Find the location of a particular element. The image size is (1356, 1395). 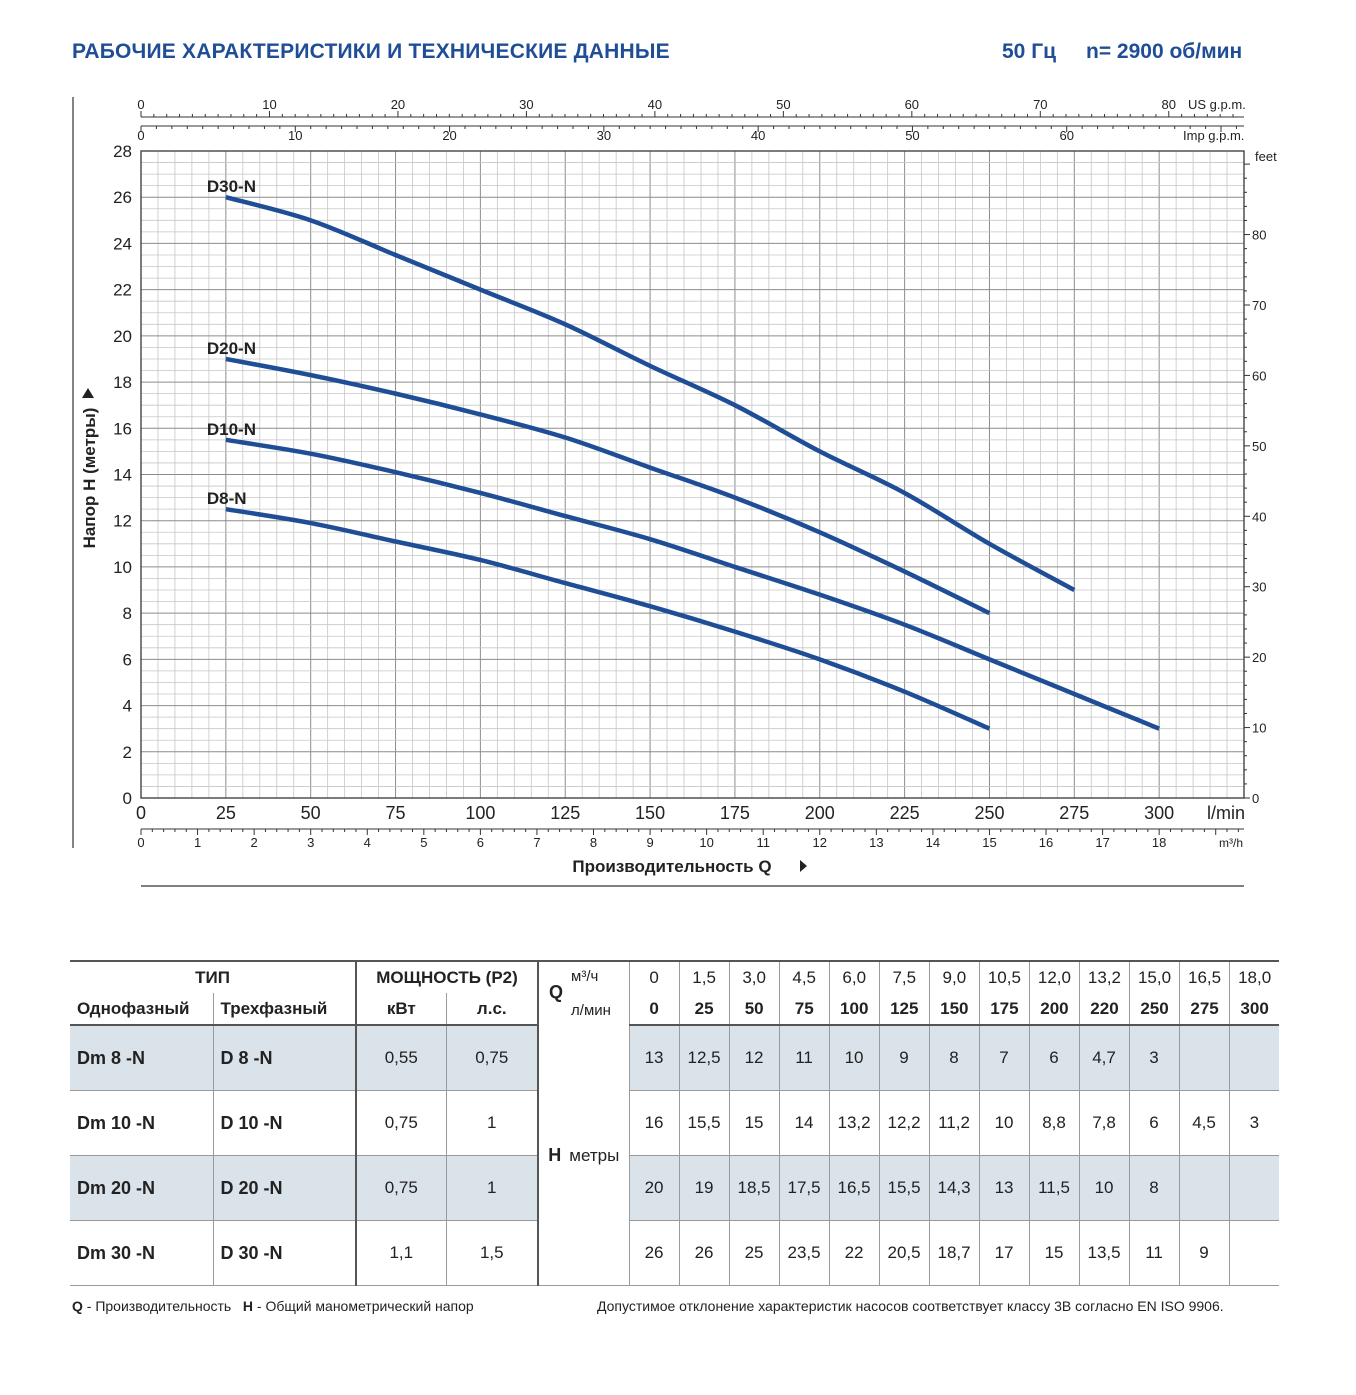

x-tick-label-lmin: 250 is located at coordinates (989, 813).